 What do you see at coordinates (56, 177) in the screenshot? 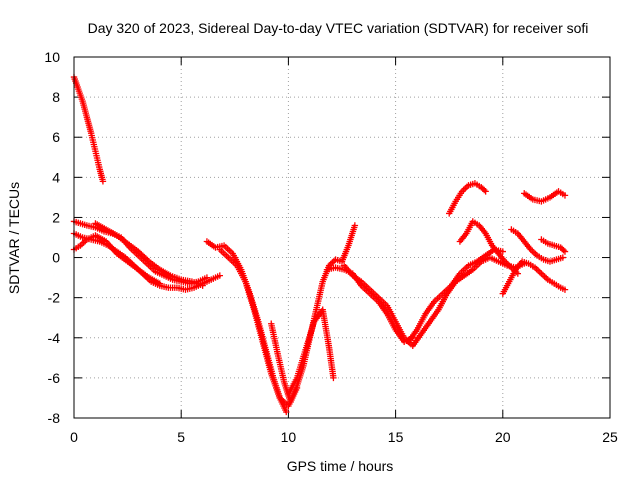
I see `y-tick-label: 4` at bounding box center [56, 177].